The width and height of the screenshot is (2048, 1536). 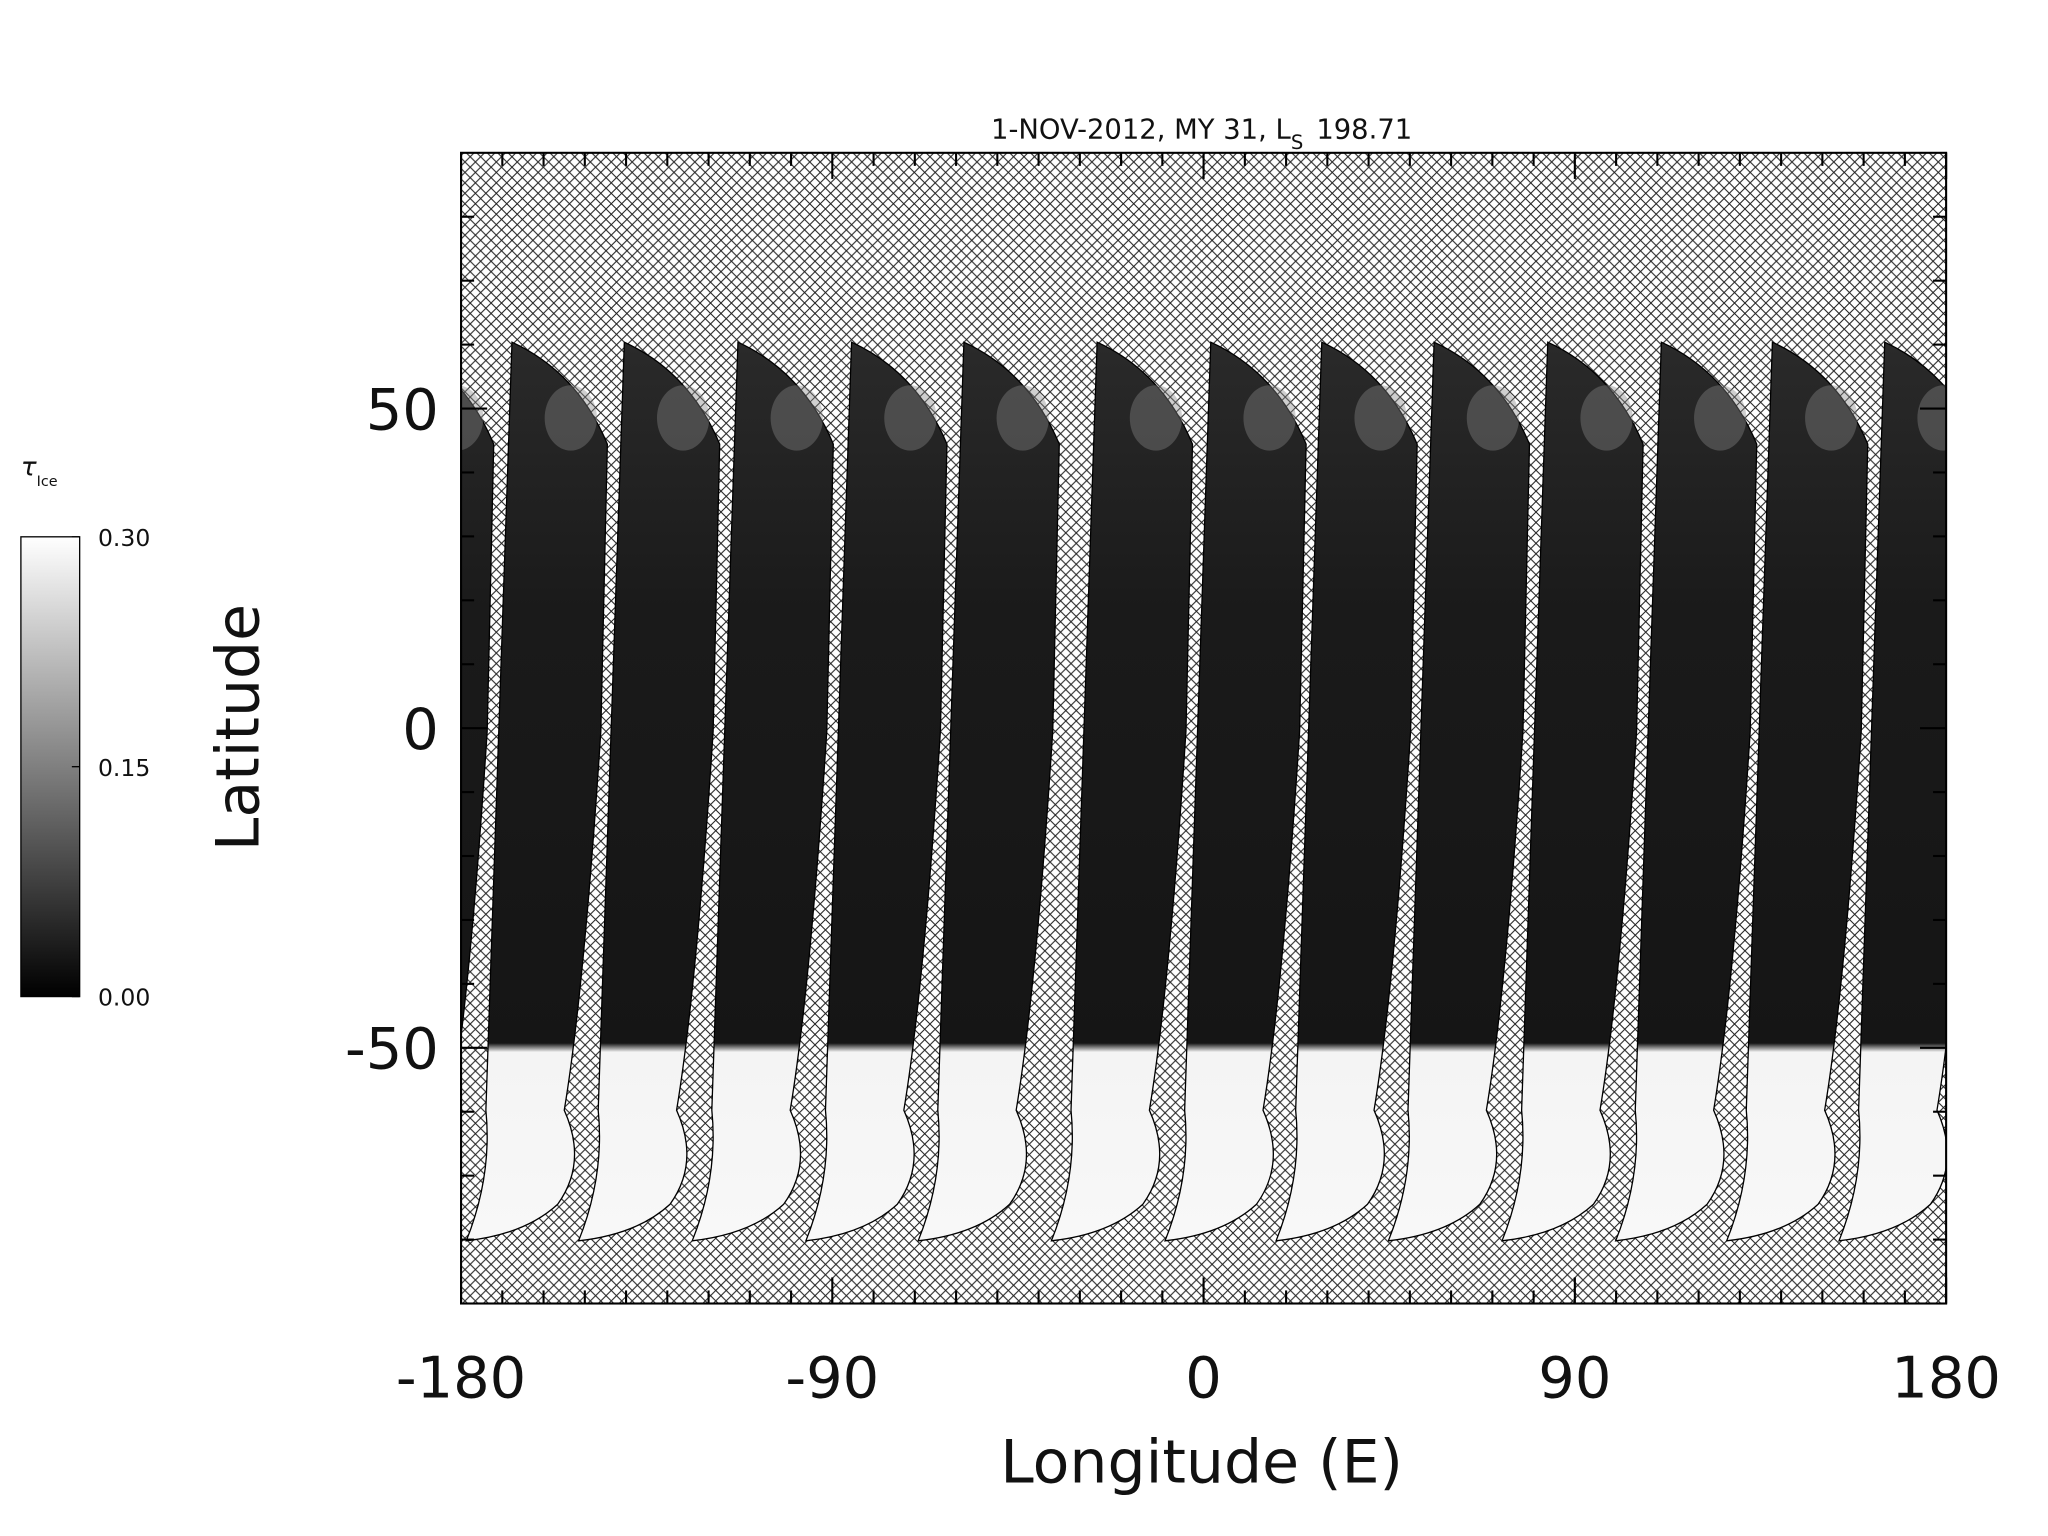 What do you see at coordinates (239, 727) in the screenshot?
I see `y-axis-label: Latitude` at bounding box center [239, 727].